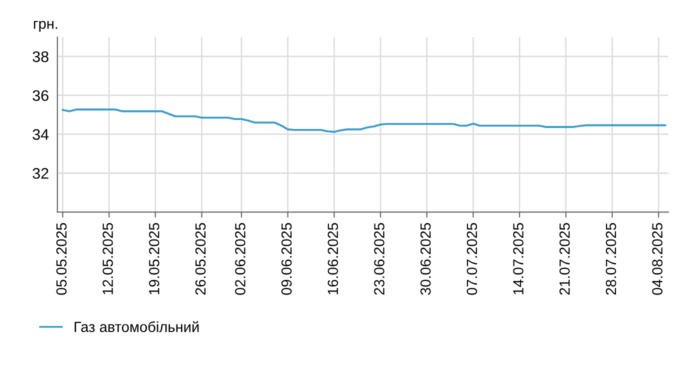 The image size is (700, 370). I want to click on y-tick-label: 34, so click(40, 134).